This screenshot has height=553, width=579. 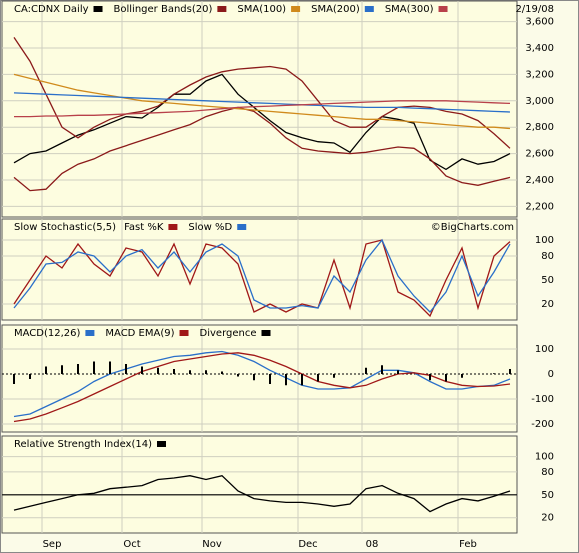 I want to click on y-tick-label: 0, so click(x=551, y=374).